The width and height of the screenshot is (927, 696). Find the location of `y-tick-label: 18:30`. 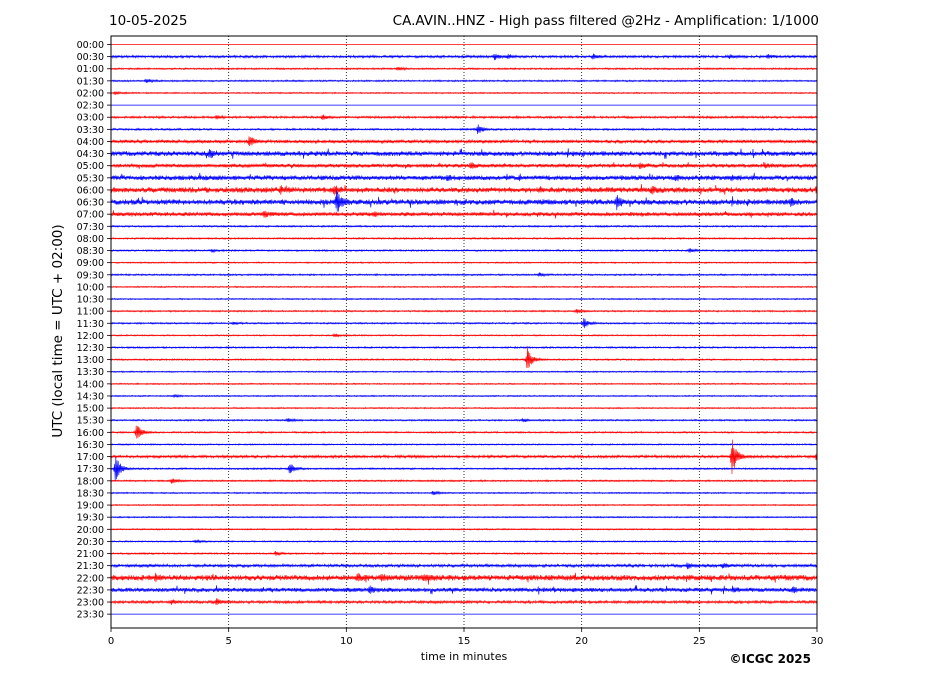

y-tick-label: 18:30 is located at coordinates (90, 493).